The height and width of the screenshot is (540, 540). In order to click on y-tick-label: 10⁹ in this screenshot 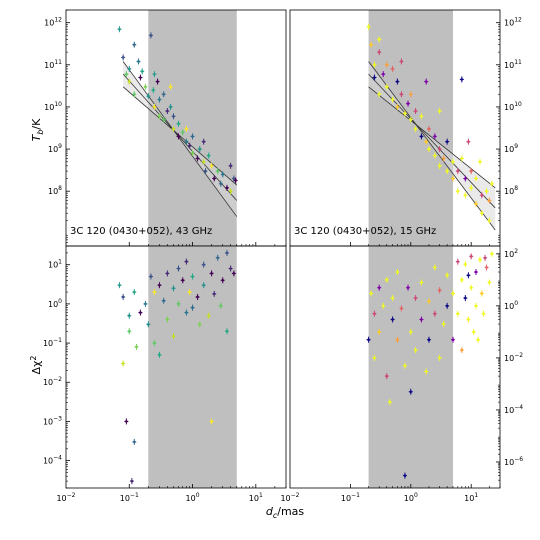, I will do `click(511, 148)`.